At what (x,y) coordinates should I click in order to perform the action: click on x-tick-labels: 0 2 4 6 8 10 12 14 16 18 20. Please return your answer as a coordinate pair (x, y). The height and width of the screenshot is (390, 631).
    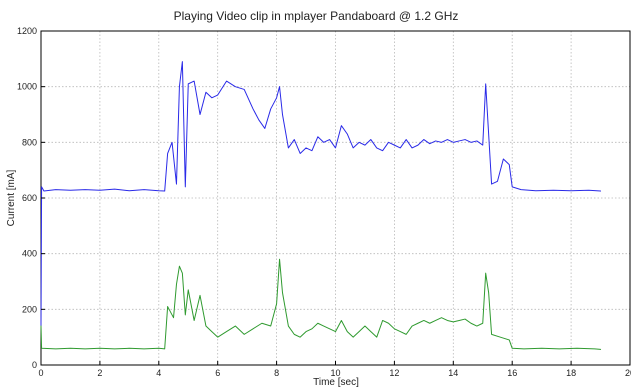
    Looking at the image, I should click on (334, 369).